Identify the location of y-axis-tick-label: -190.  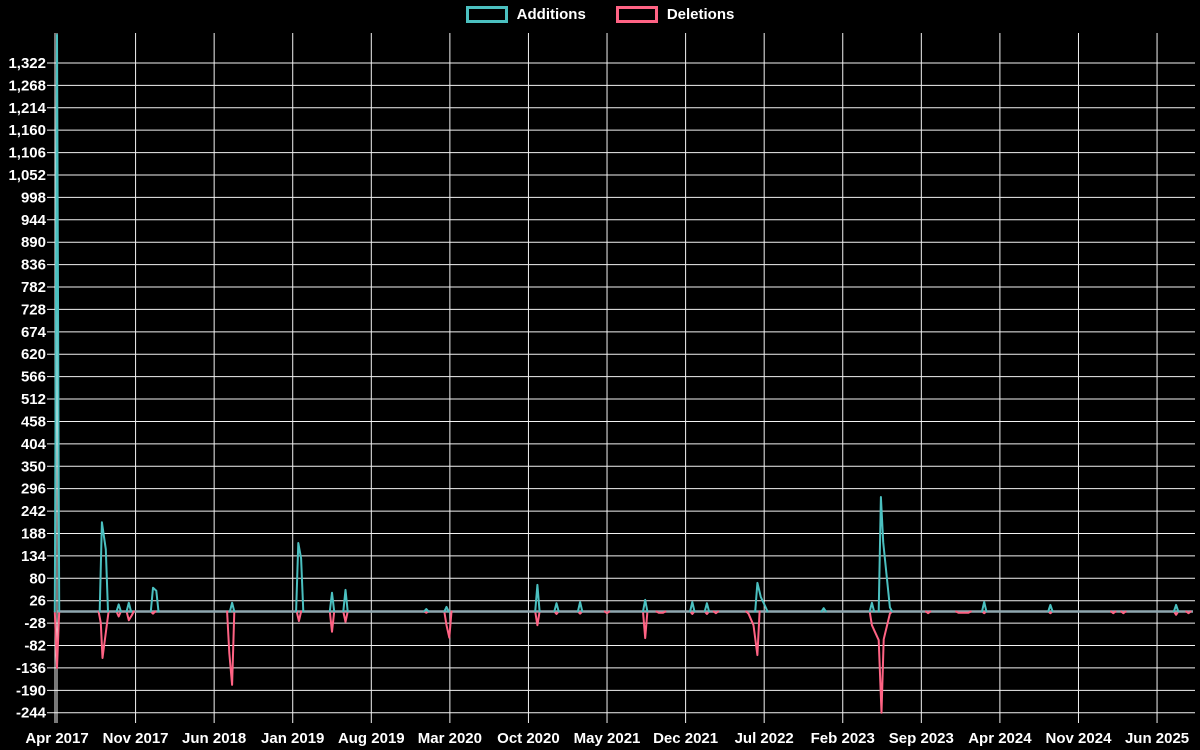
(31, 690).